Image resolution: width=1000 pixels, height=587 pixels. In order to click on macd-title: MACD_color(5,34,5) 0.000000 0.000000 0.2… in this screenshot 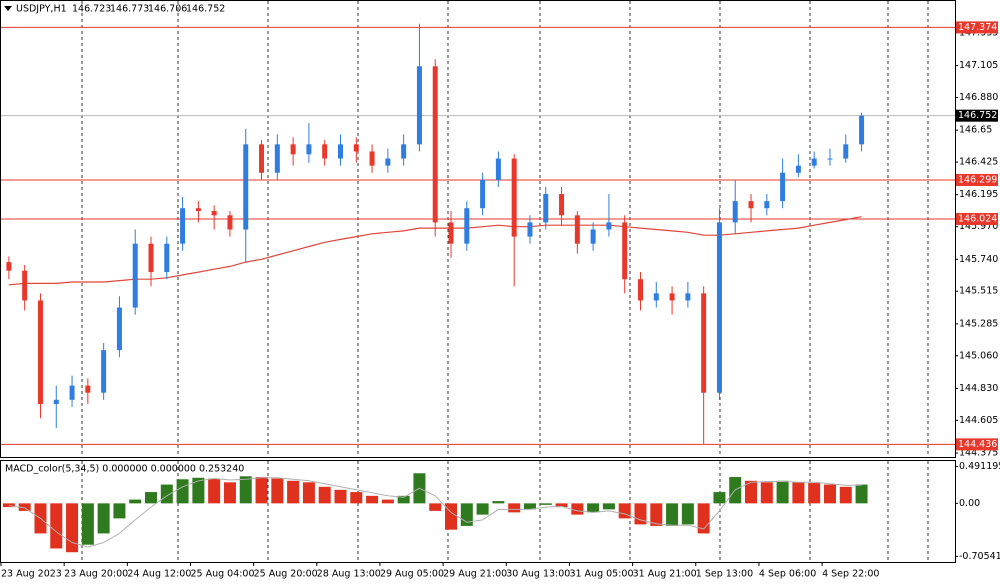, I will do `click(124, 469)`.